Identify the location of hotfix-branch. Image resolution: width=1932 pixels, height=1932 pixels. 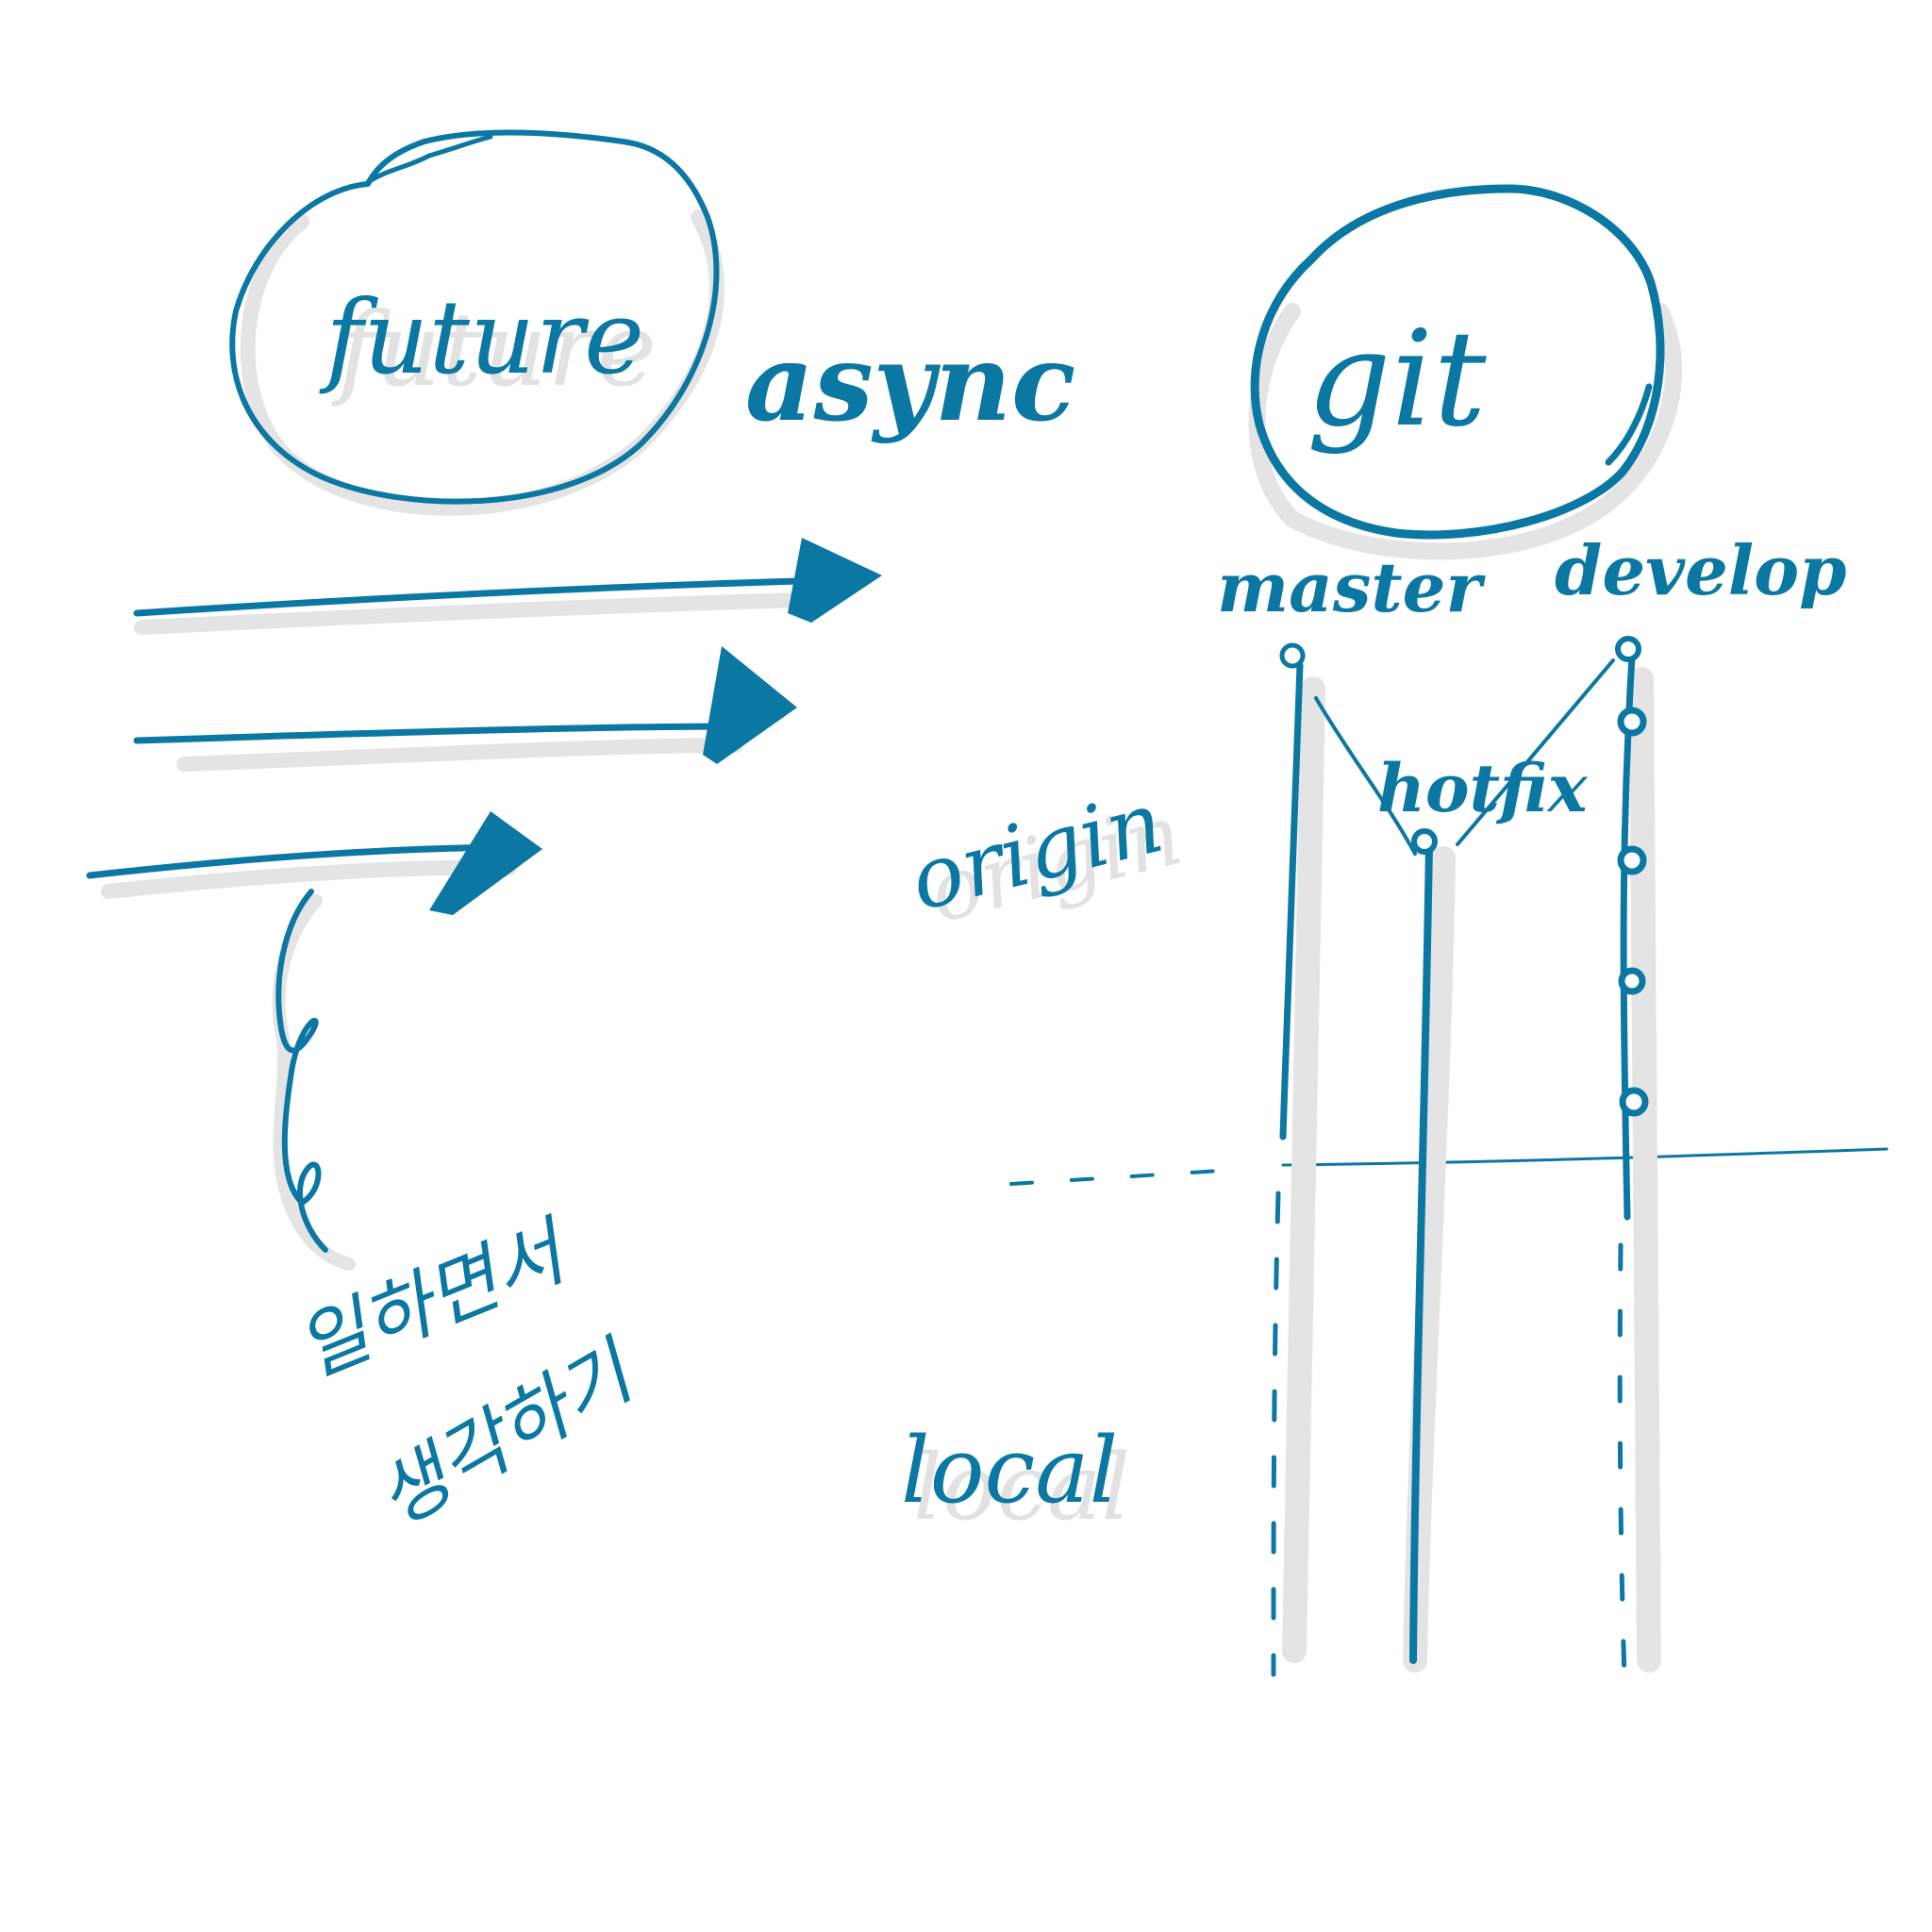
(1421, 1253).